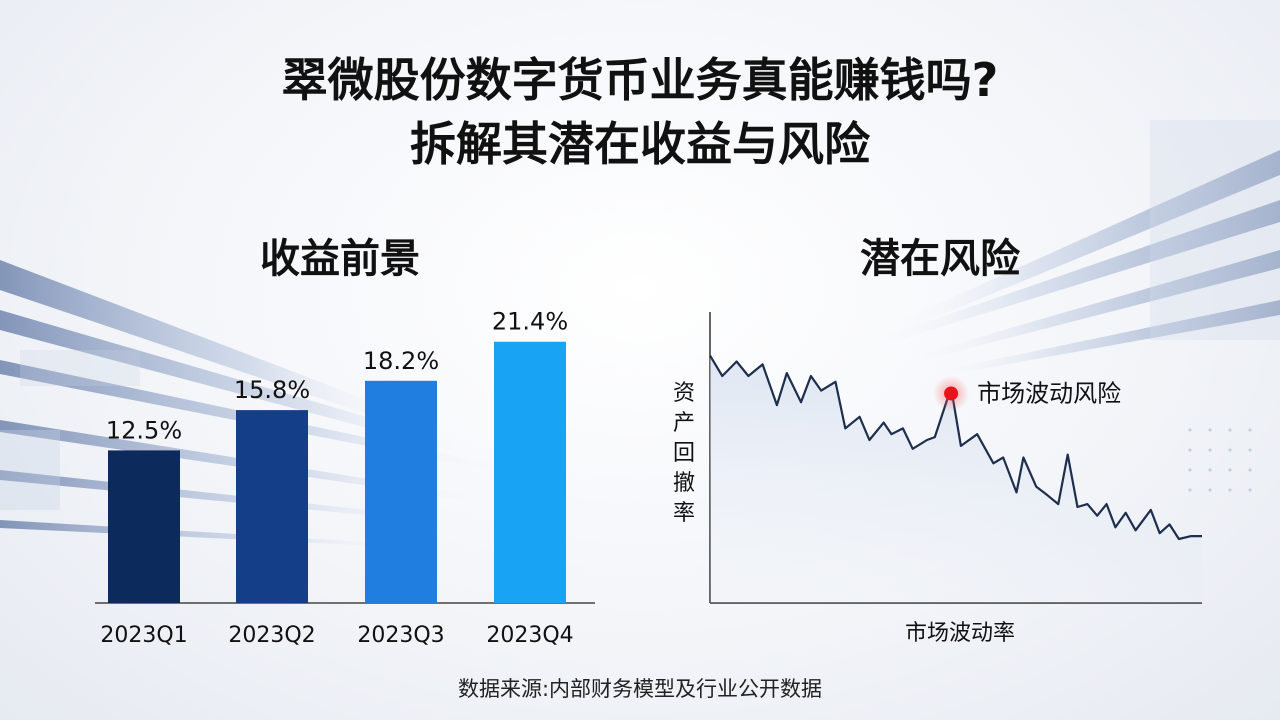  I want to click on bar-value-label: 21.4%, so click(530, 322).